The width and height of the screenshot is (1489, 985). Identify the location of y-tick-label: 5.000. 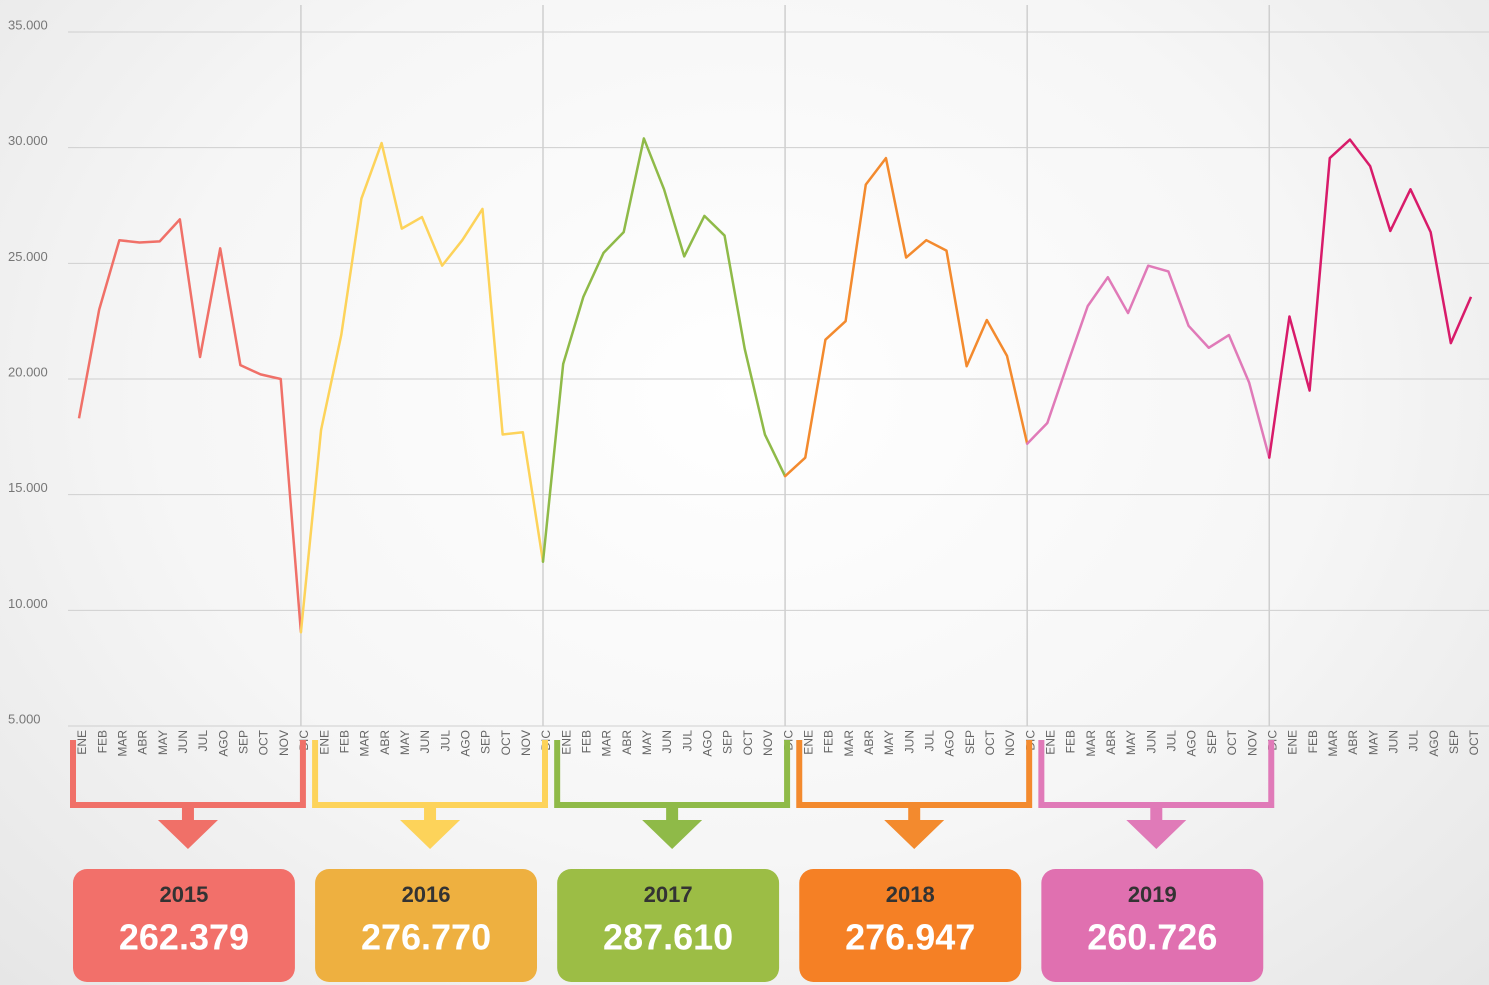
(24, 718).